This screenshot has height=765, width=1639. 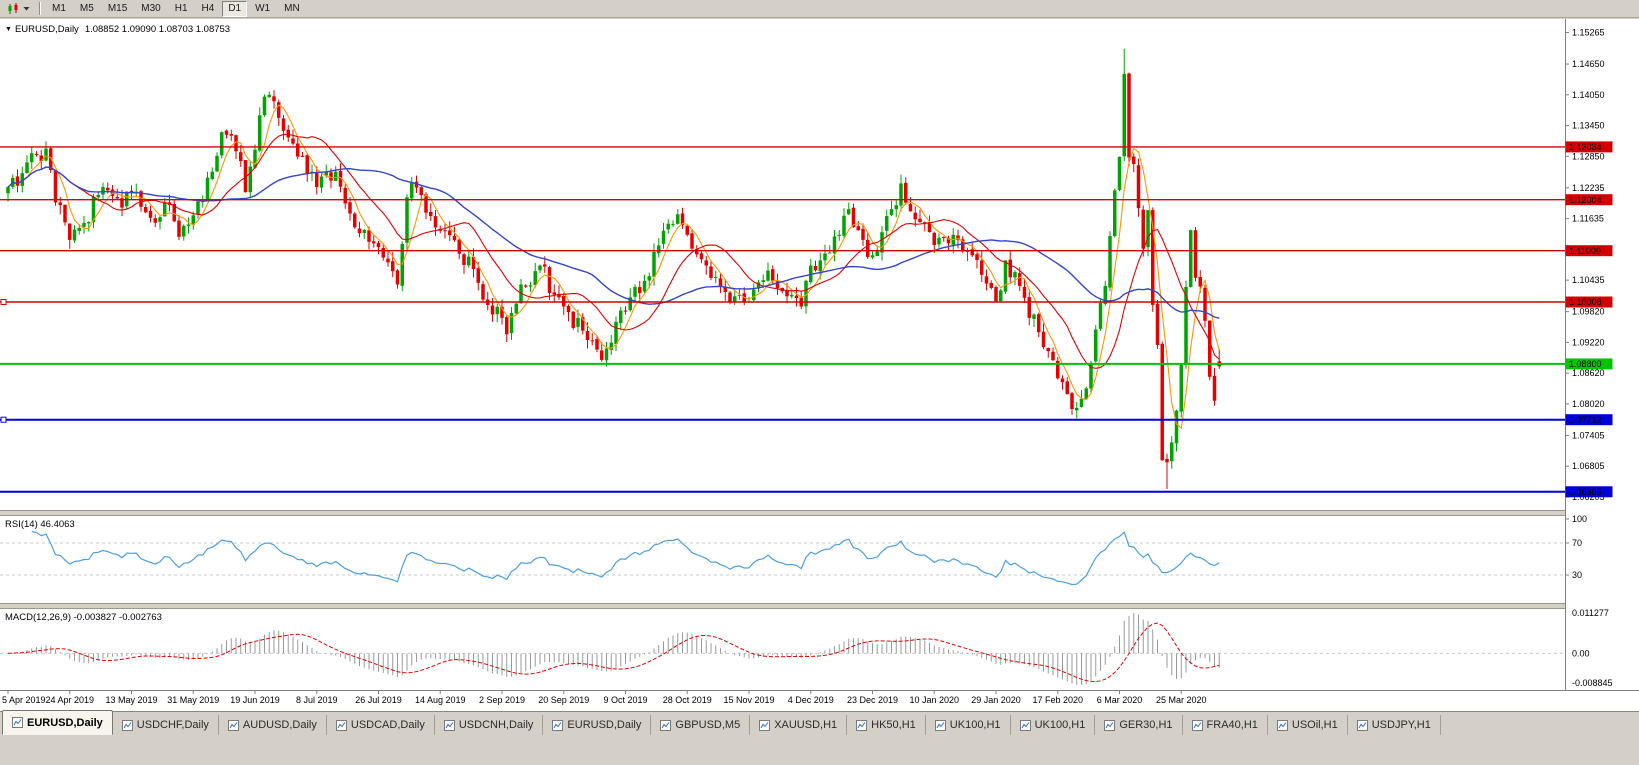 What do you see at coordinates (18, 9) in the screenshot?
I see `chart-type-button` at bounding box center [18, 9].